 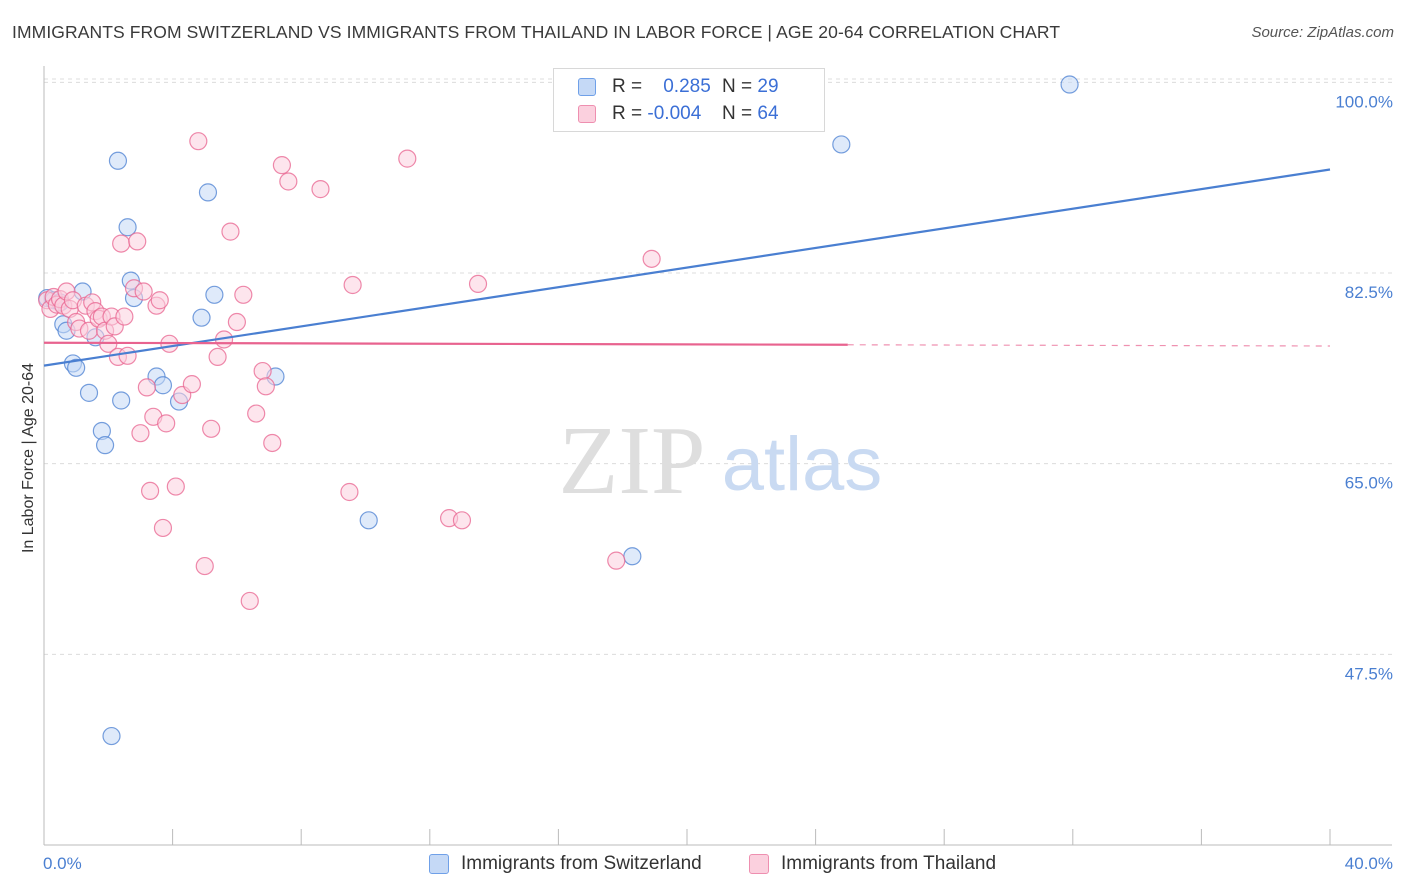 What do you see at coordinates (1369, 863) in the screenshot?
I see `x-tick-label: 40.0%` at bounding box center [1369, 863].